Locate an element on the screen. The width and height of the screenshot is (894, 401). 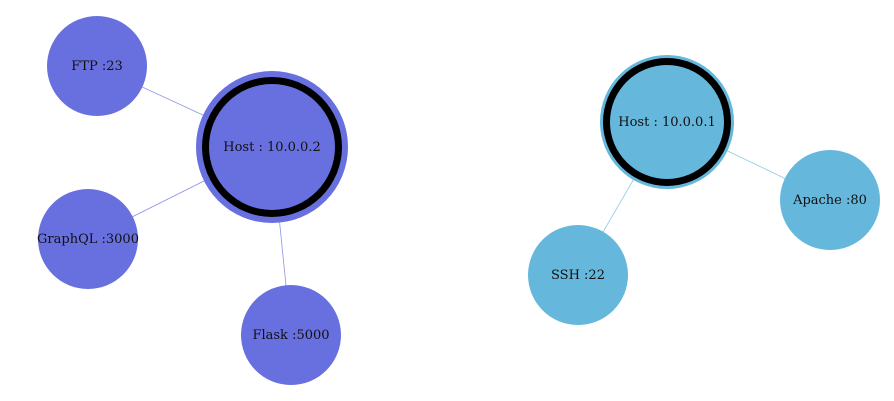
service-node-ssh: SSH :22 is located at coordinates (578, 275).